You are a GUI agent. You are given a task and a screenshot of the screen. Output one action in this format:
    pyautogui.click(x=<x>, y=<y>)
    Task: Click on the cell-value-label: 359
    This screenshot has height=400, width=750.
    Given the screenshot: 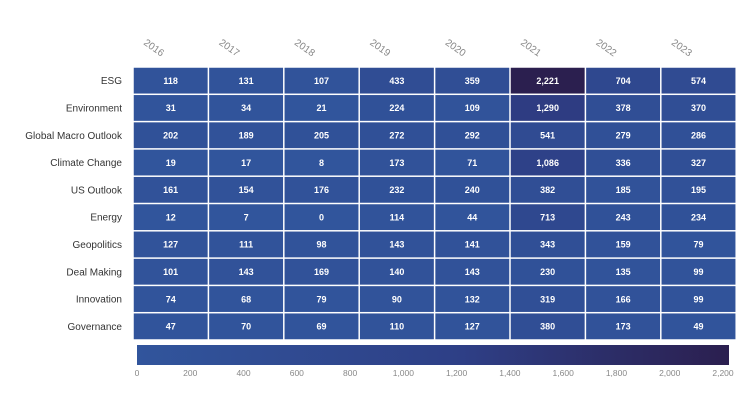 What is the action you would take?
    pyautogui.click(x=472, y=81)
    